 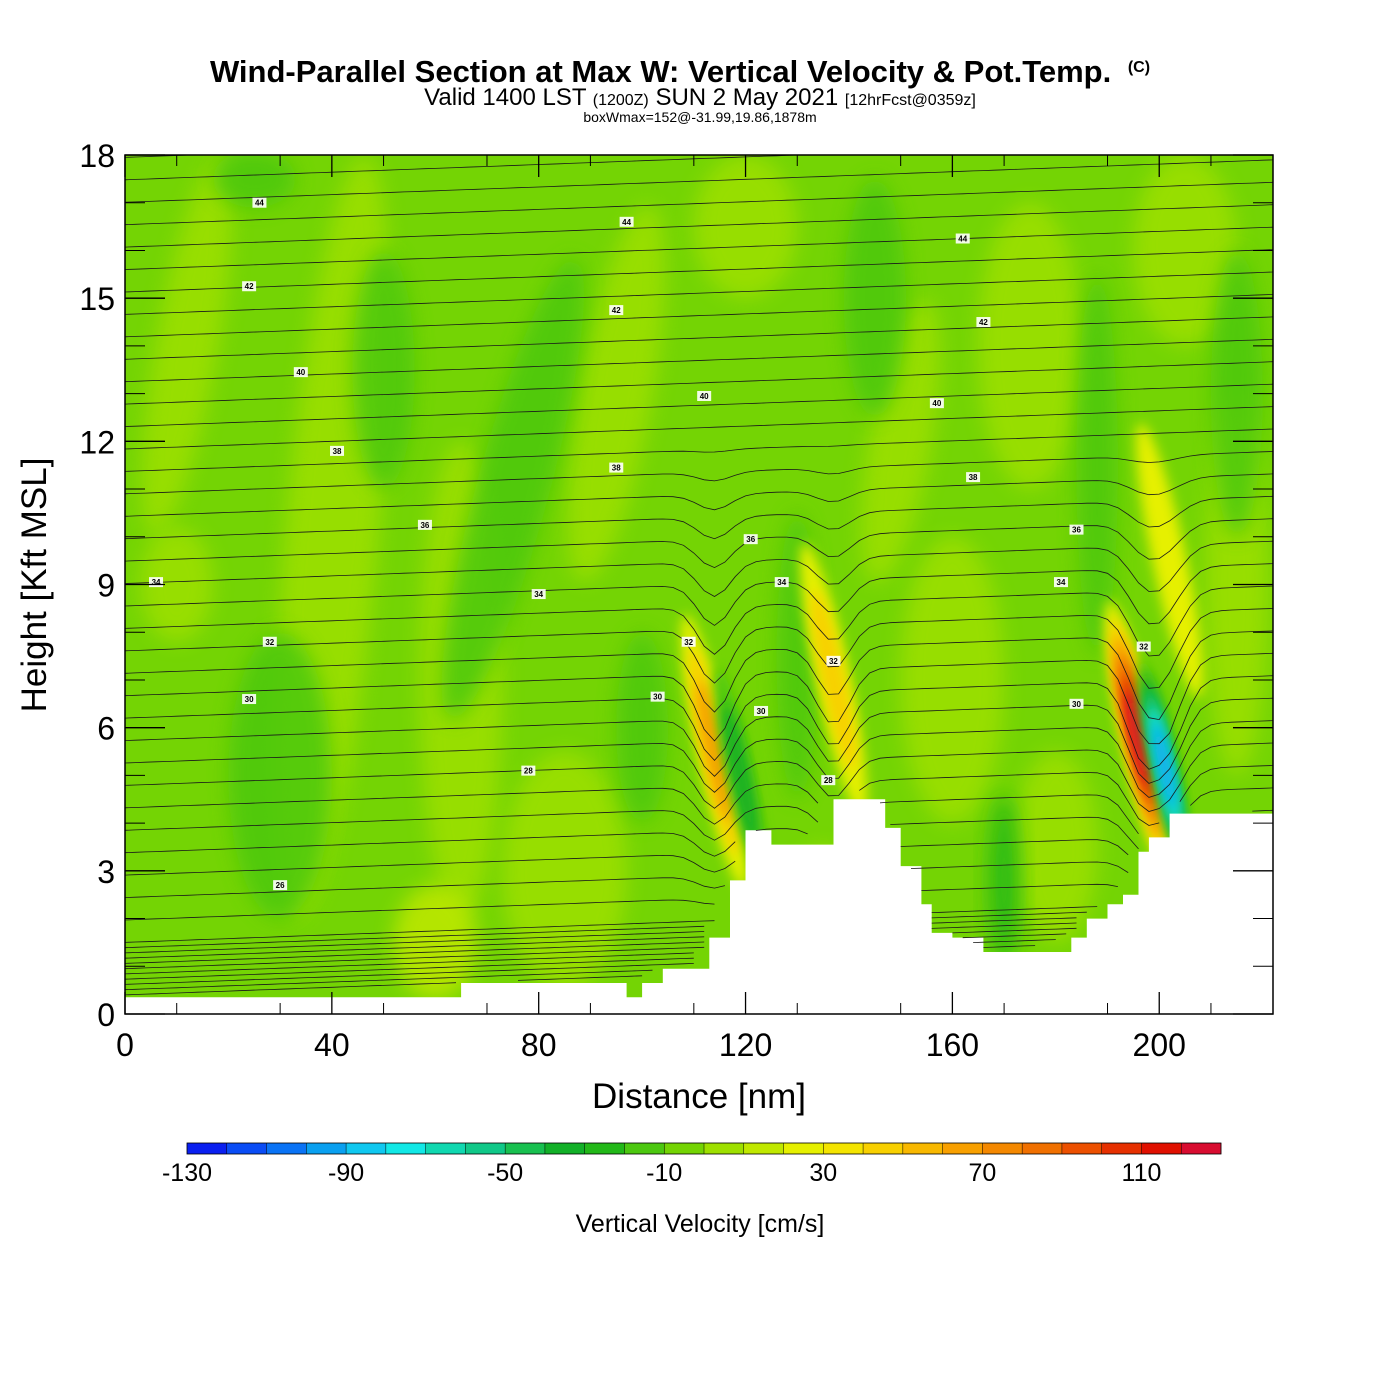 What do you see at coordinates (106, 586) in the screenshot?
I see `y-tick-label: 9` at bounding box center [106, 586].